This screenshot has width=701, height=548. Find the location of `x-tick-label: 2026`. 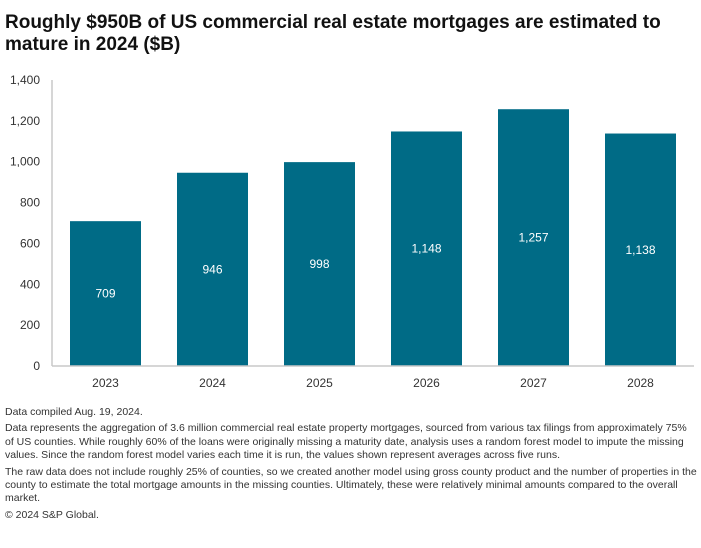

x-tick-label: 2026 is located at coordinates (426, 383).